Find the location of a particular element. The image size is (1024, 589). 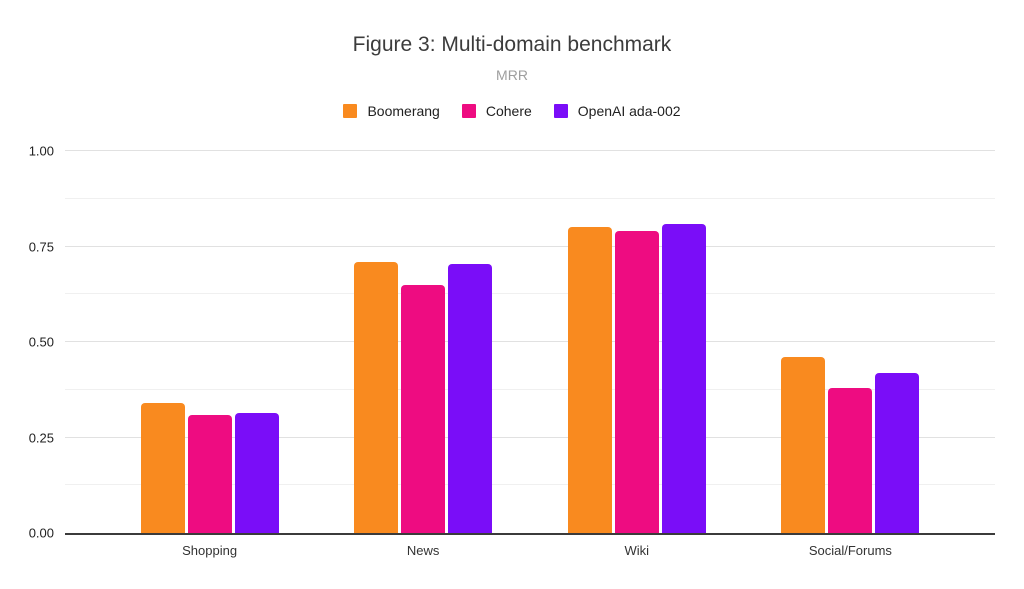

legend-label: Cohere is located at coordinates (508, 111).